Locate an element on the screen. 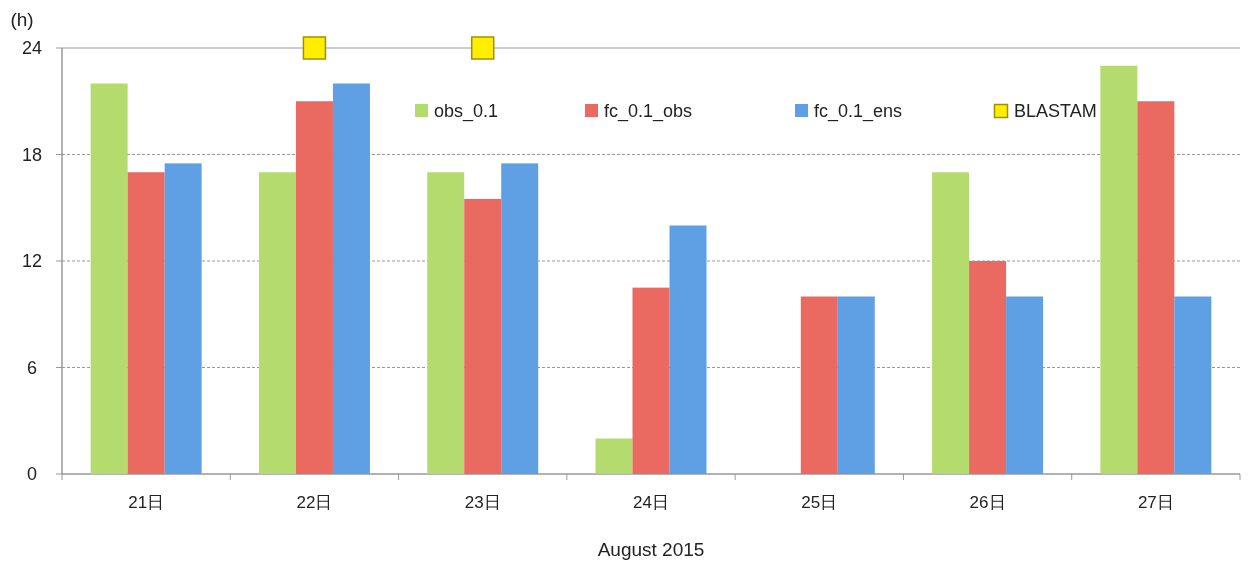 The width and height of the screenshot is (1254, 568). ytick: 12 is located at coordinates (32, 261).